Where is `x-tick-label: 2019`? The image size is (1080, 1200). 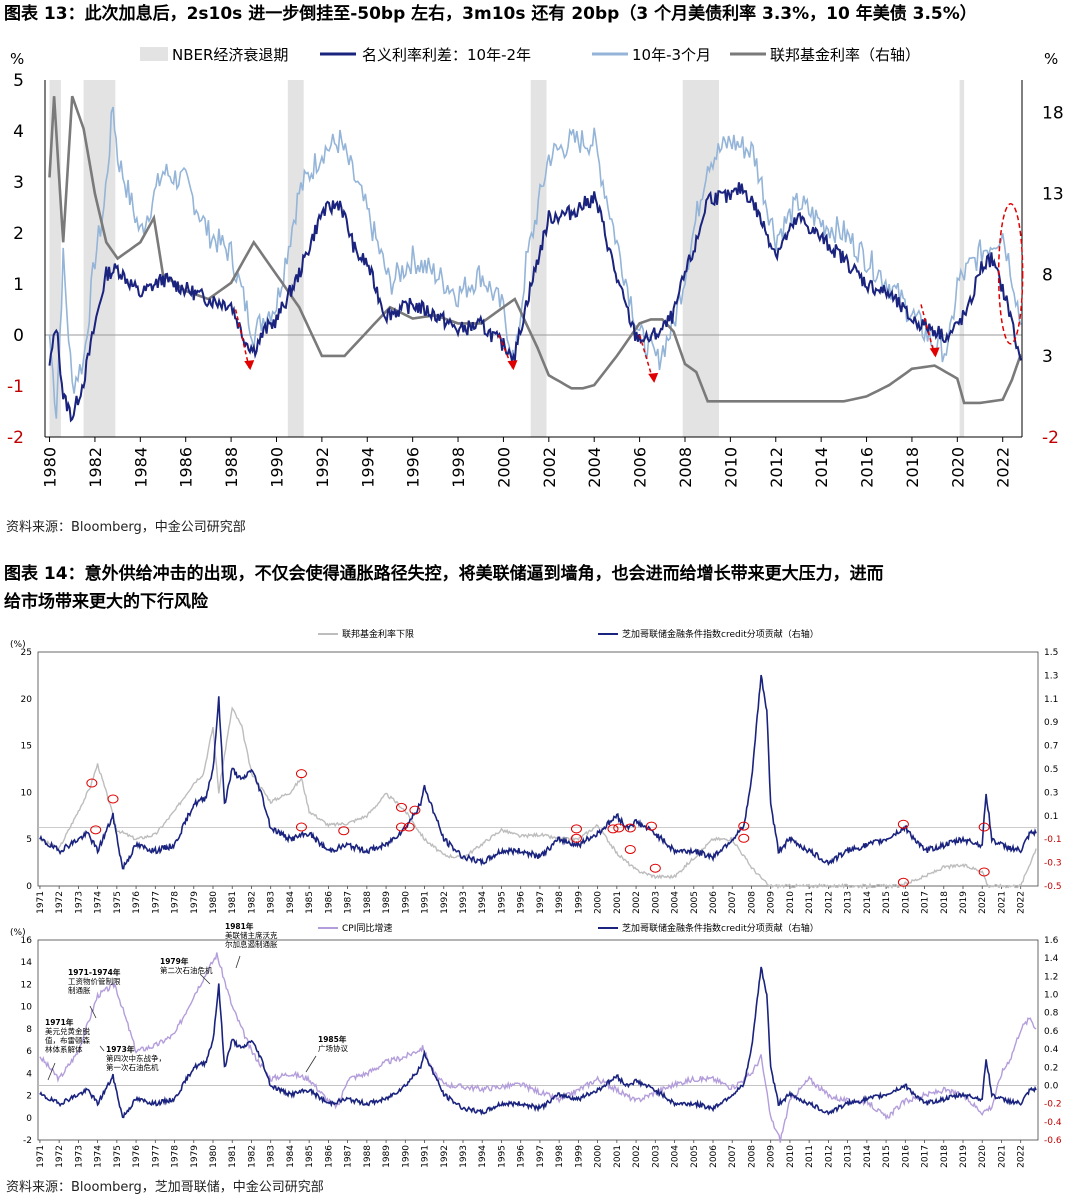
x-tick-label: 2019 is located at coordinates (964, 902).